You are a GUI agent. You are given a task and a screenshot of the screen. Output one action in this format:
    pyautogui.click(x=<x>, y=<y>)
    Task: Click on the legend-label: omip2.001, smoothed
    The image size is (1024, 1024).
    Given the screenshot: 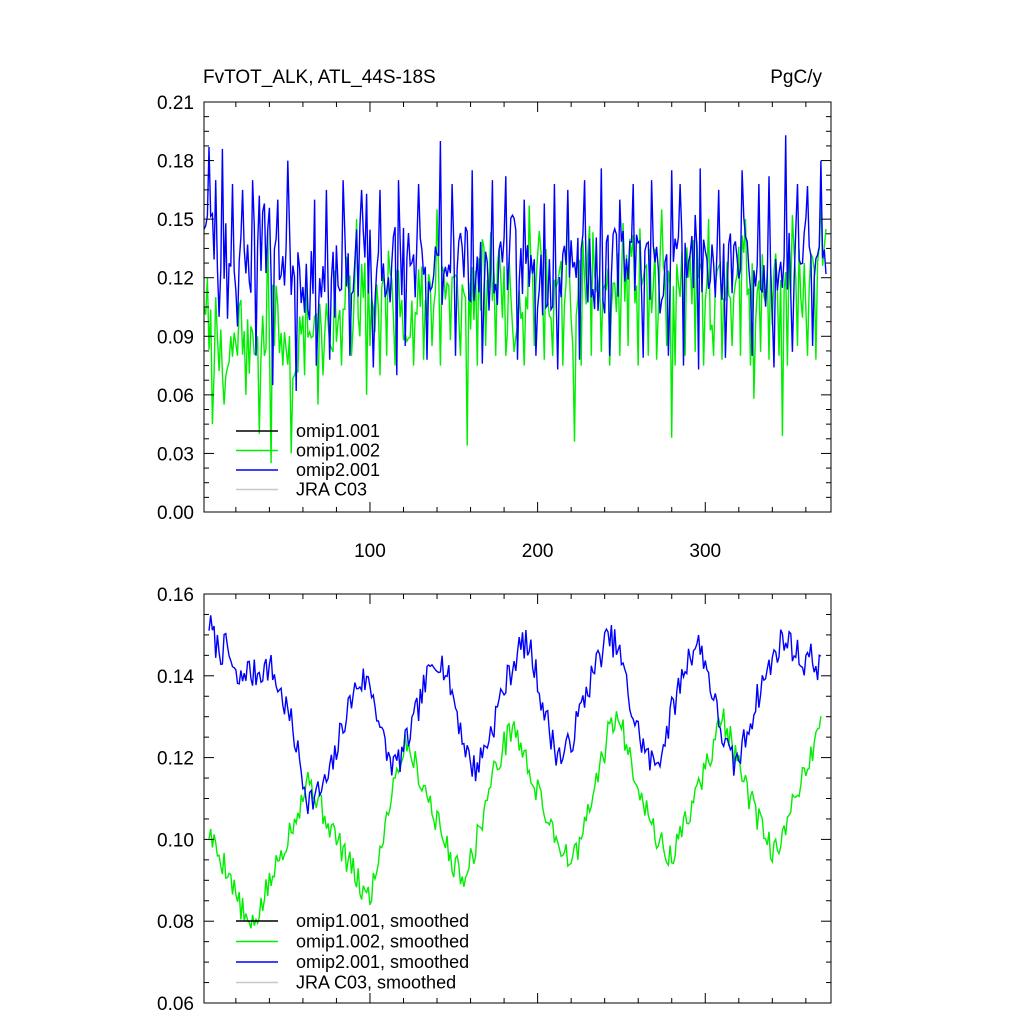 What is the action you would take?
    pyautogui.click(x=382, y=962)
    